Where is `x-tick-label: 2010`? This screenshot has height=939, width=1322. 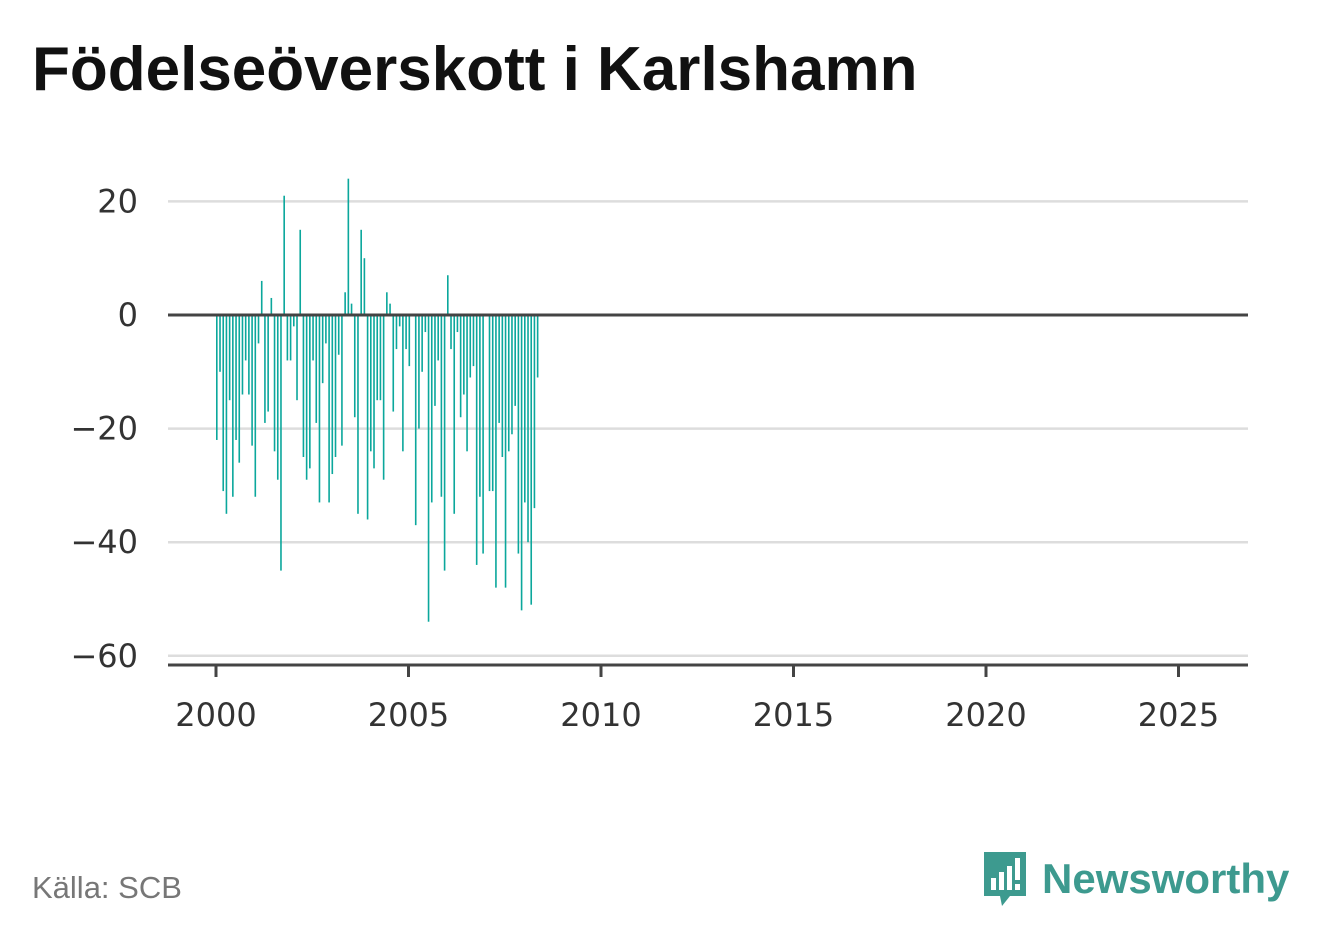 x-tick-label: 2010 is located at coordinates (600, 715).